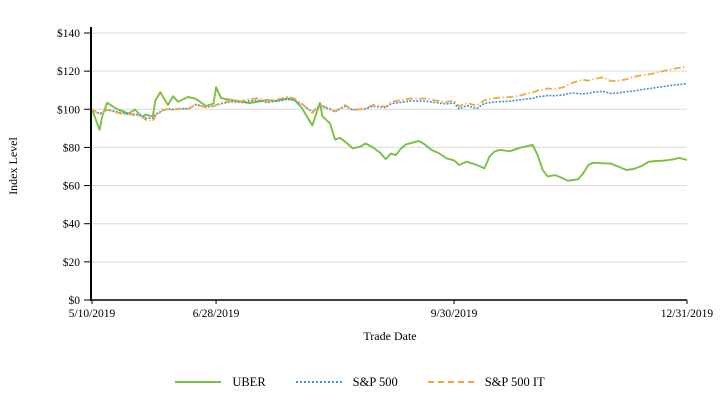  Describe the element at coordinates (450, 382) in the screenshot. I see `sp500it-line-swatch` at that location.